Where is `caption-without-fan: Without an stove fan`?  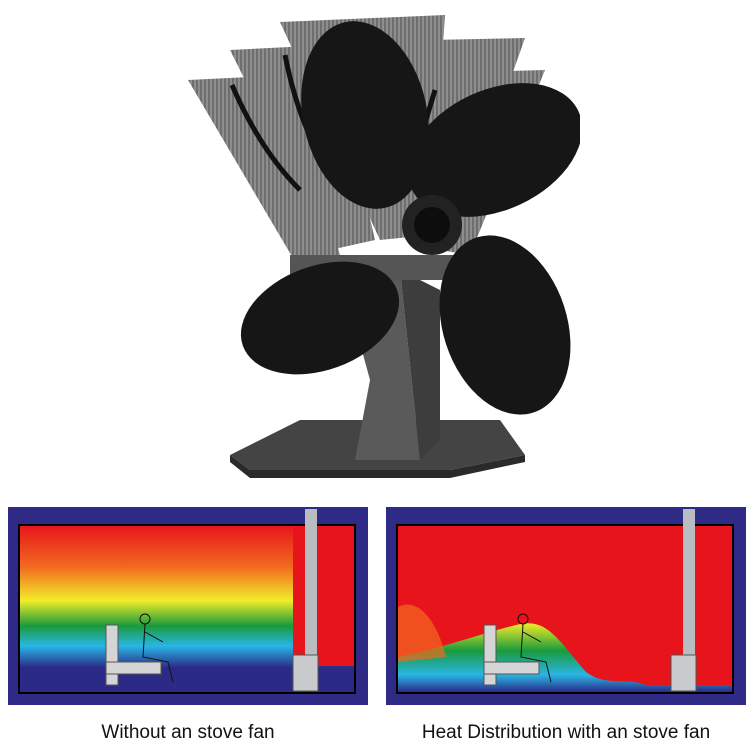
caption-without-fan: Without an stove fan is located at coordinates (188, 732).